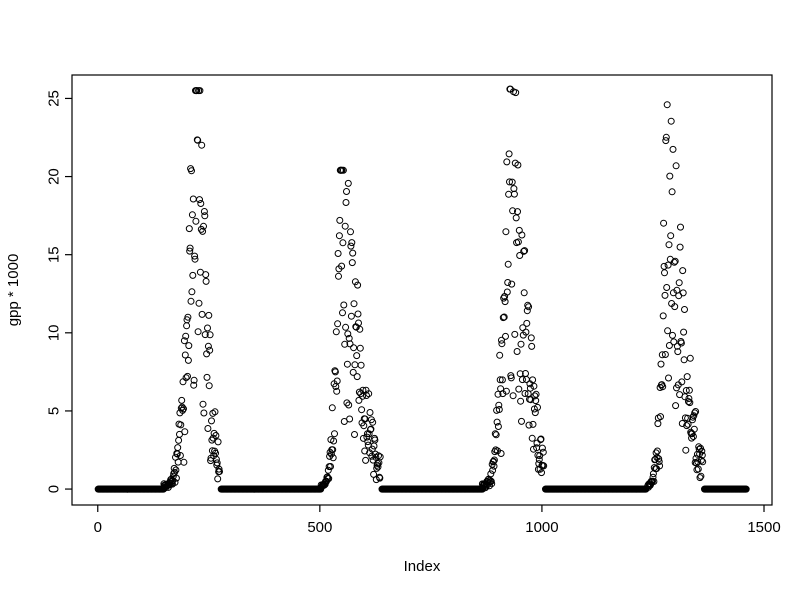 The width and height of the screenshot is (800, 600). I want to click on y-tick-label: 10, so click(54, 332).